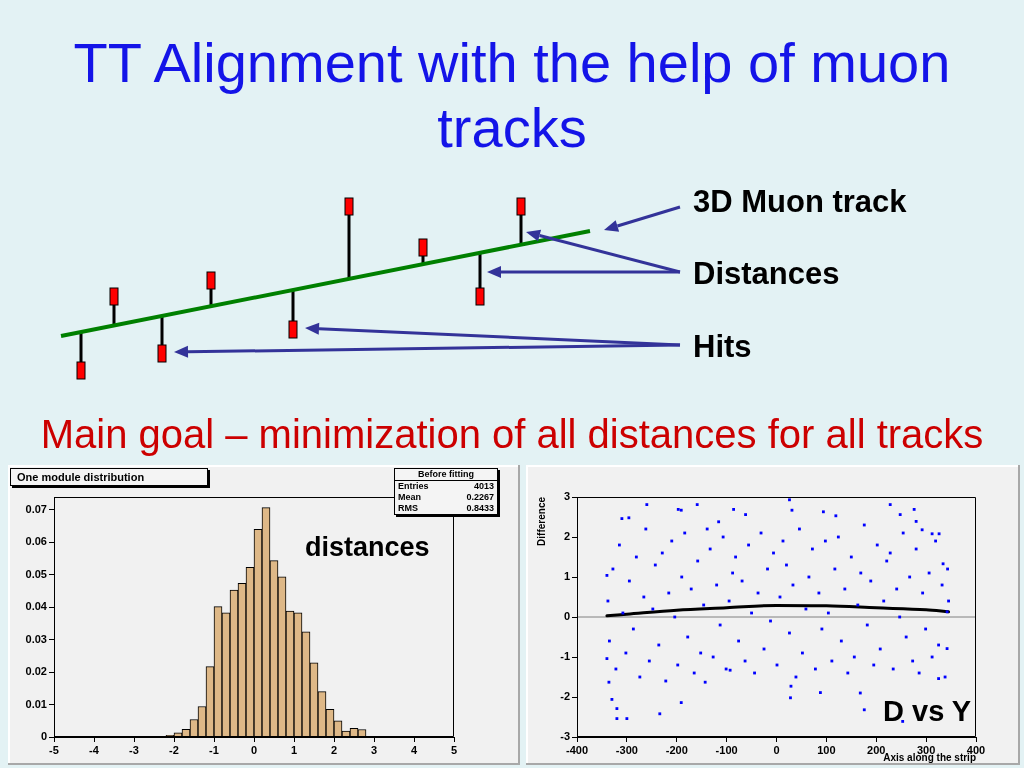  What do you see at coordinates (36, 573) in the screenshot?
I see `y-tick-label: 0.05` at bounding box center [36, 573].